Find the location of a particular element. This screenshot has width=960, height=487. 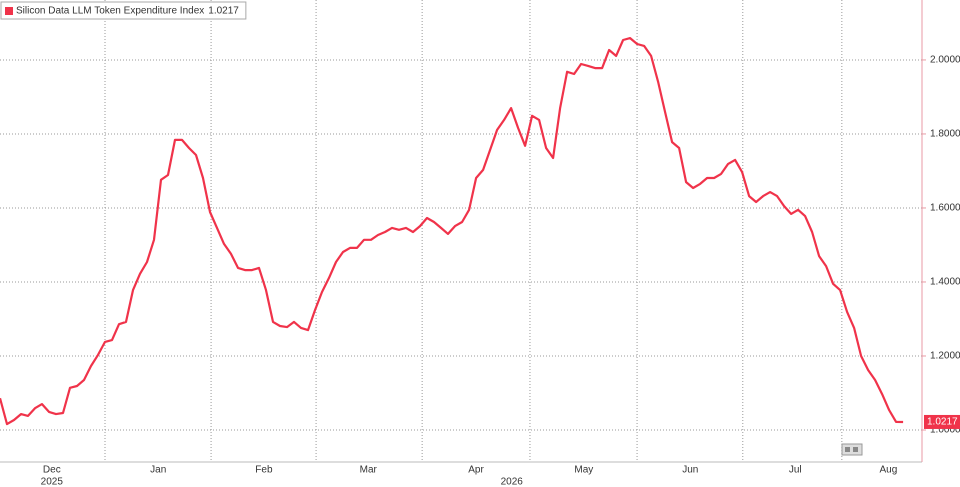

legend-swatch is located at coordinates (9, 11).